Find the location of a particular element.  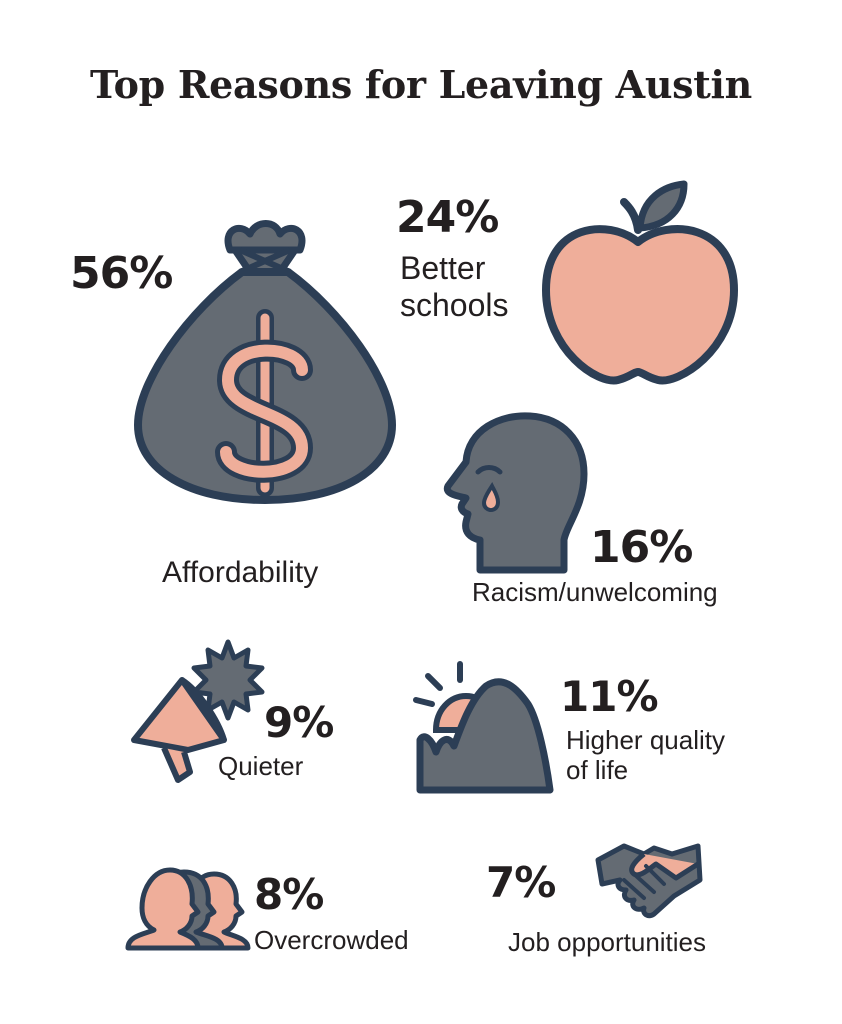

crying-head-icon is located at coordinates (515, 493).